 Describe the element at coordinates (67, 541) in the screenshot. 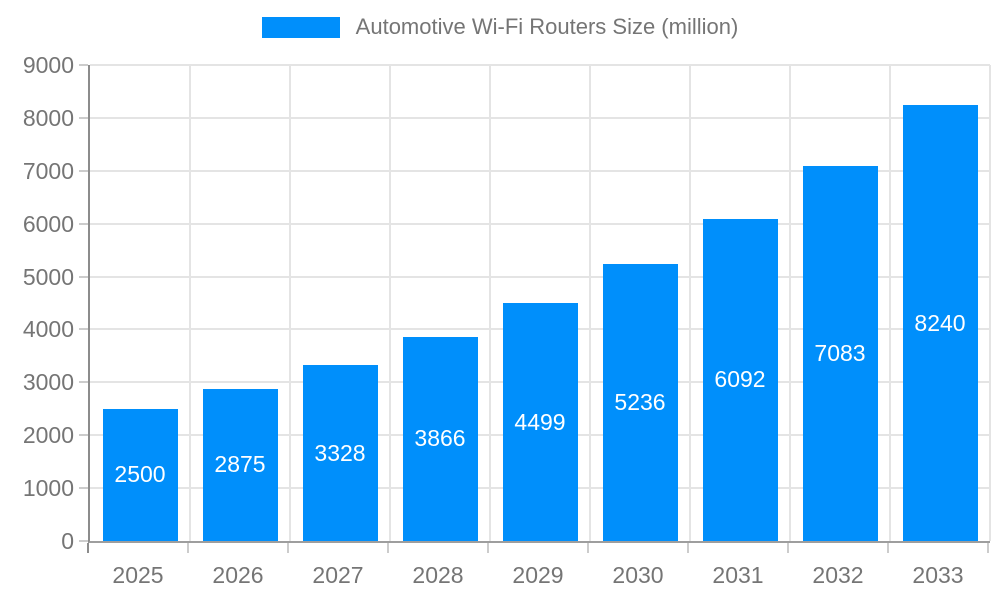

I see `y-axis-label: 0` at that location.